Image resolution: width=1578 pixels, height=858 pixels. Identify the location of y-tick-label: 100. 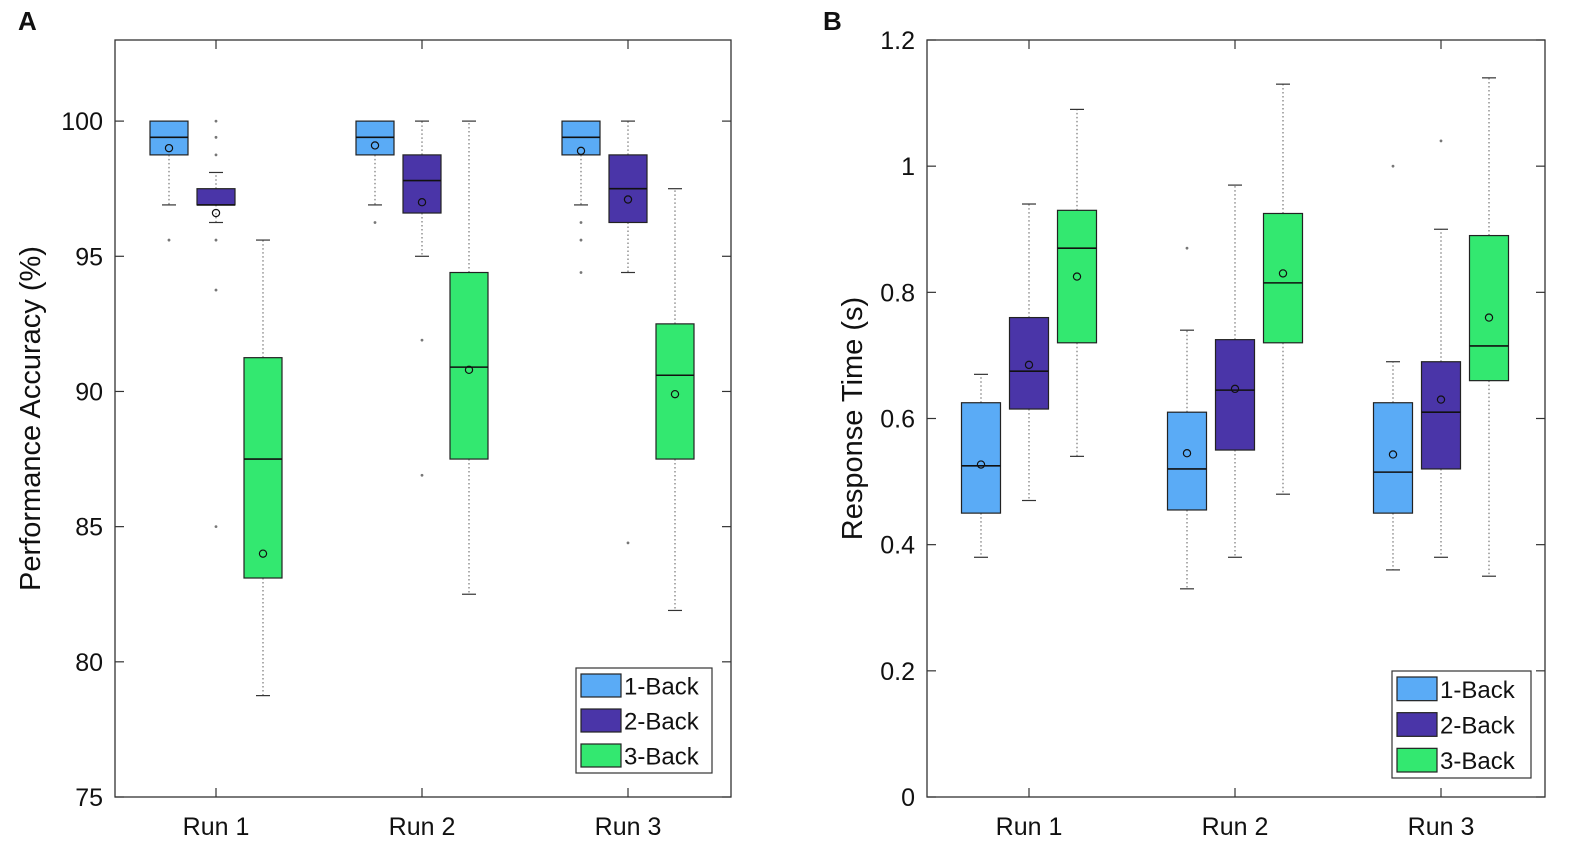
(82, 122).